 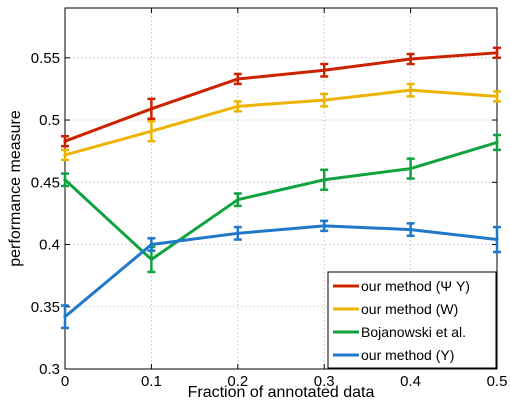 What do you see at coordinates (45, 307) in the screenshot?
I see `y-tick-label: 0.35` at bounding box center [45, 307].